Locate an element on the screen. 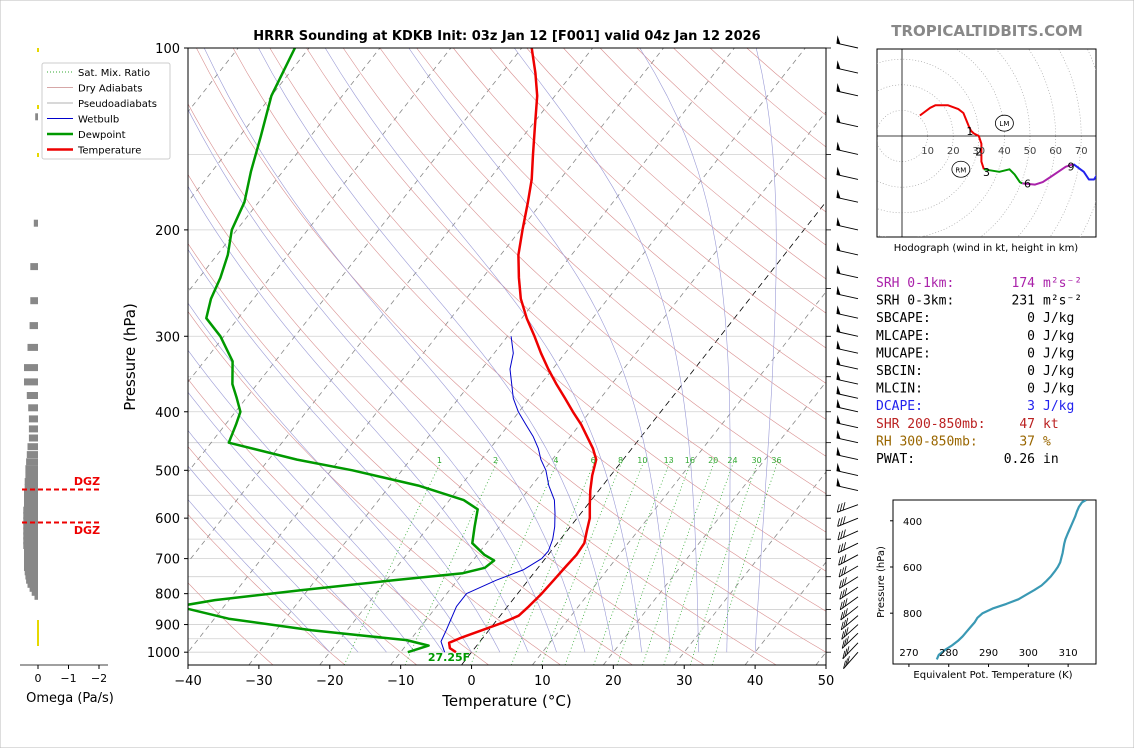 The height and width of the screenshot is (752, 1134). mixing-ratio-label: 1 is located at coordinates (439, 460).